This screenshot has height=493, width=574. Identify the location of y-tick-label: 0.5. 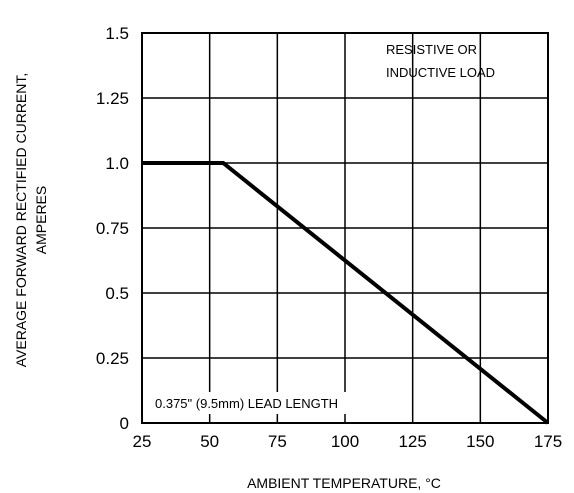
(117, 293).